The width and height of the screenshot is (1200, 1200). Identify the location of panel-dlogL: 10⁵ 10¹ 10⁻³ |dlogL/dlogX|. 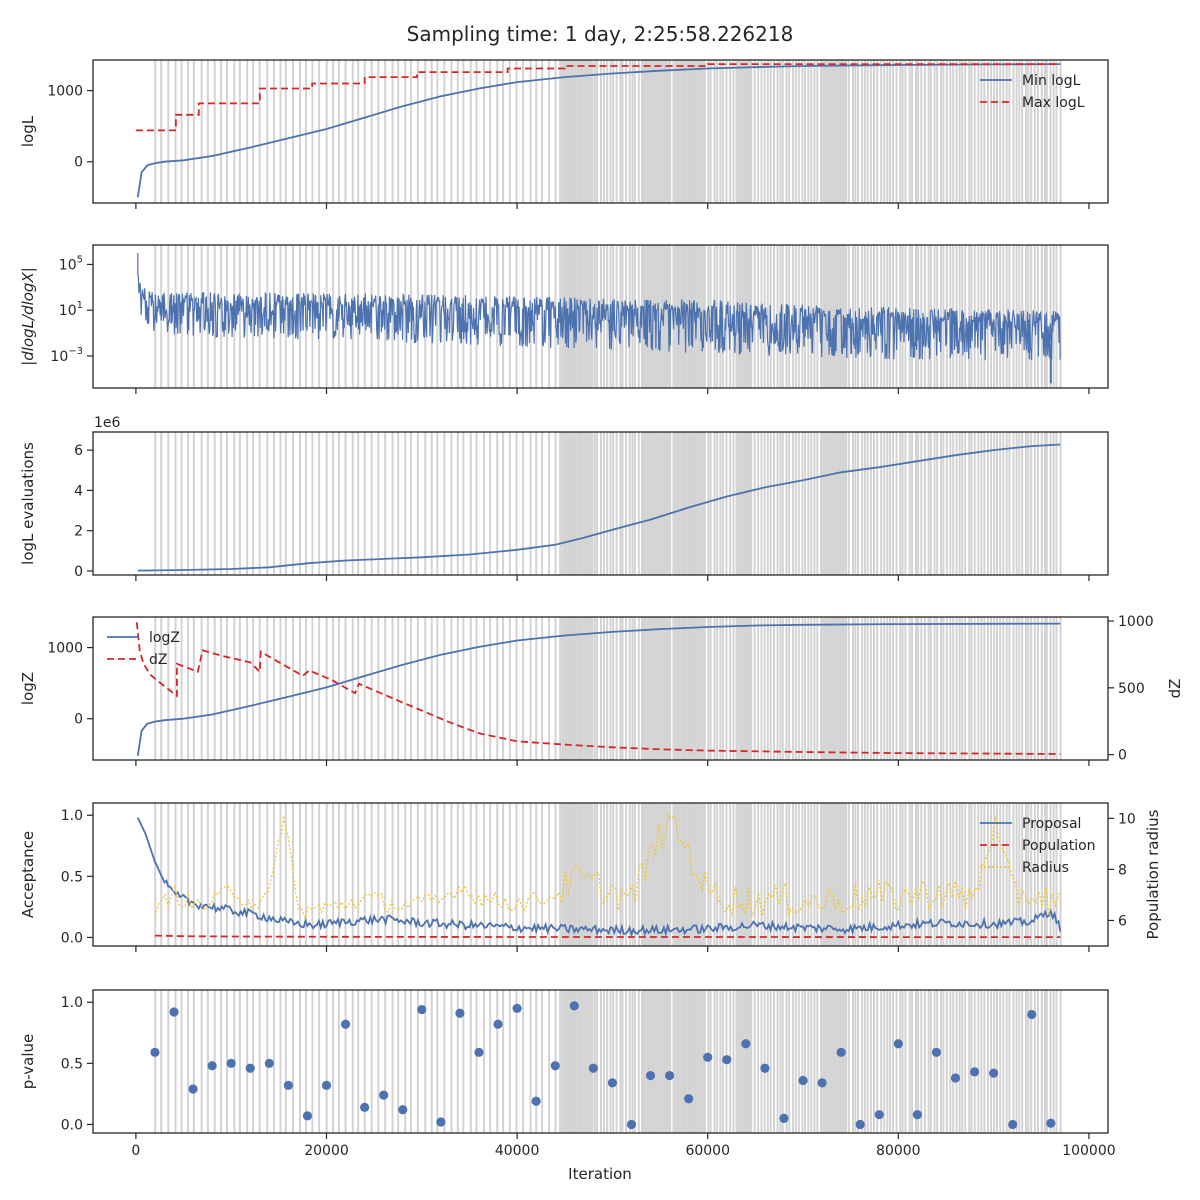
(564, 319).